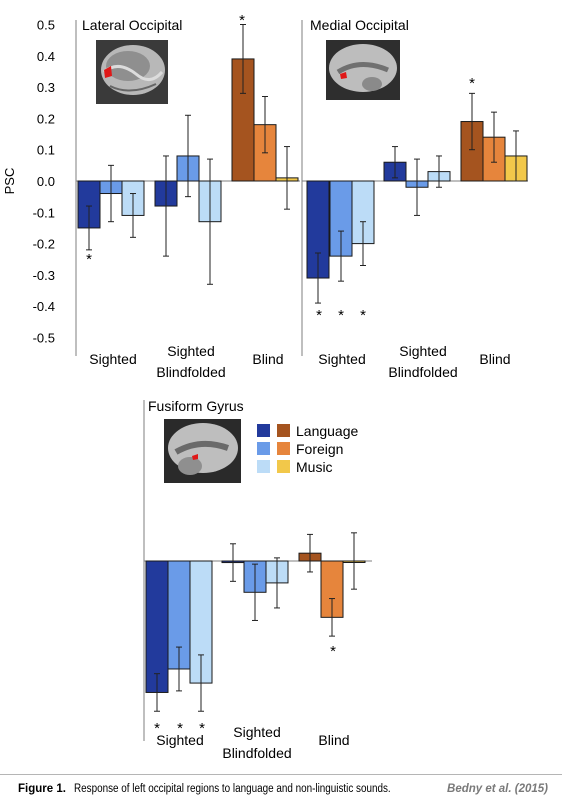 Image resolution: width=562 pixels, height=810 pixels. Describe the element at coordinates (132, 72) in the screenshot. I see `brain-image-lateral-occipital` at that location.